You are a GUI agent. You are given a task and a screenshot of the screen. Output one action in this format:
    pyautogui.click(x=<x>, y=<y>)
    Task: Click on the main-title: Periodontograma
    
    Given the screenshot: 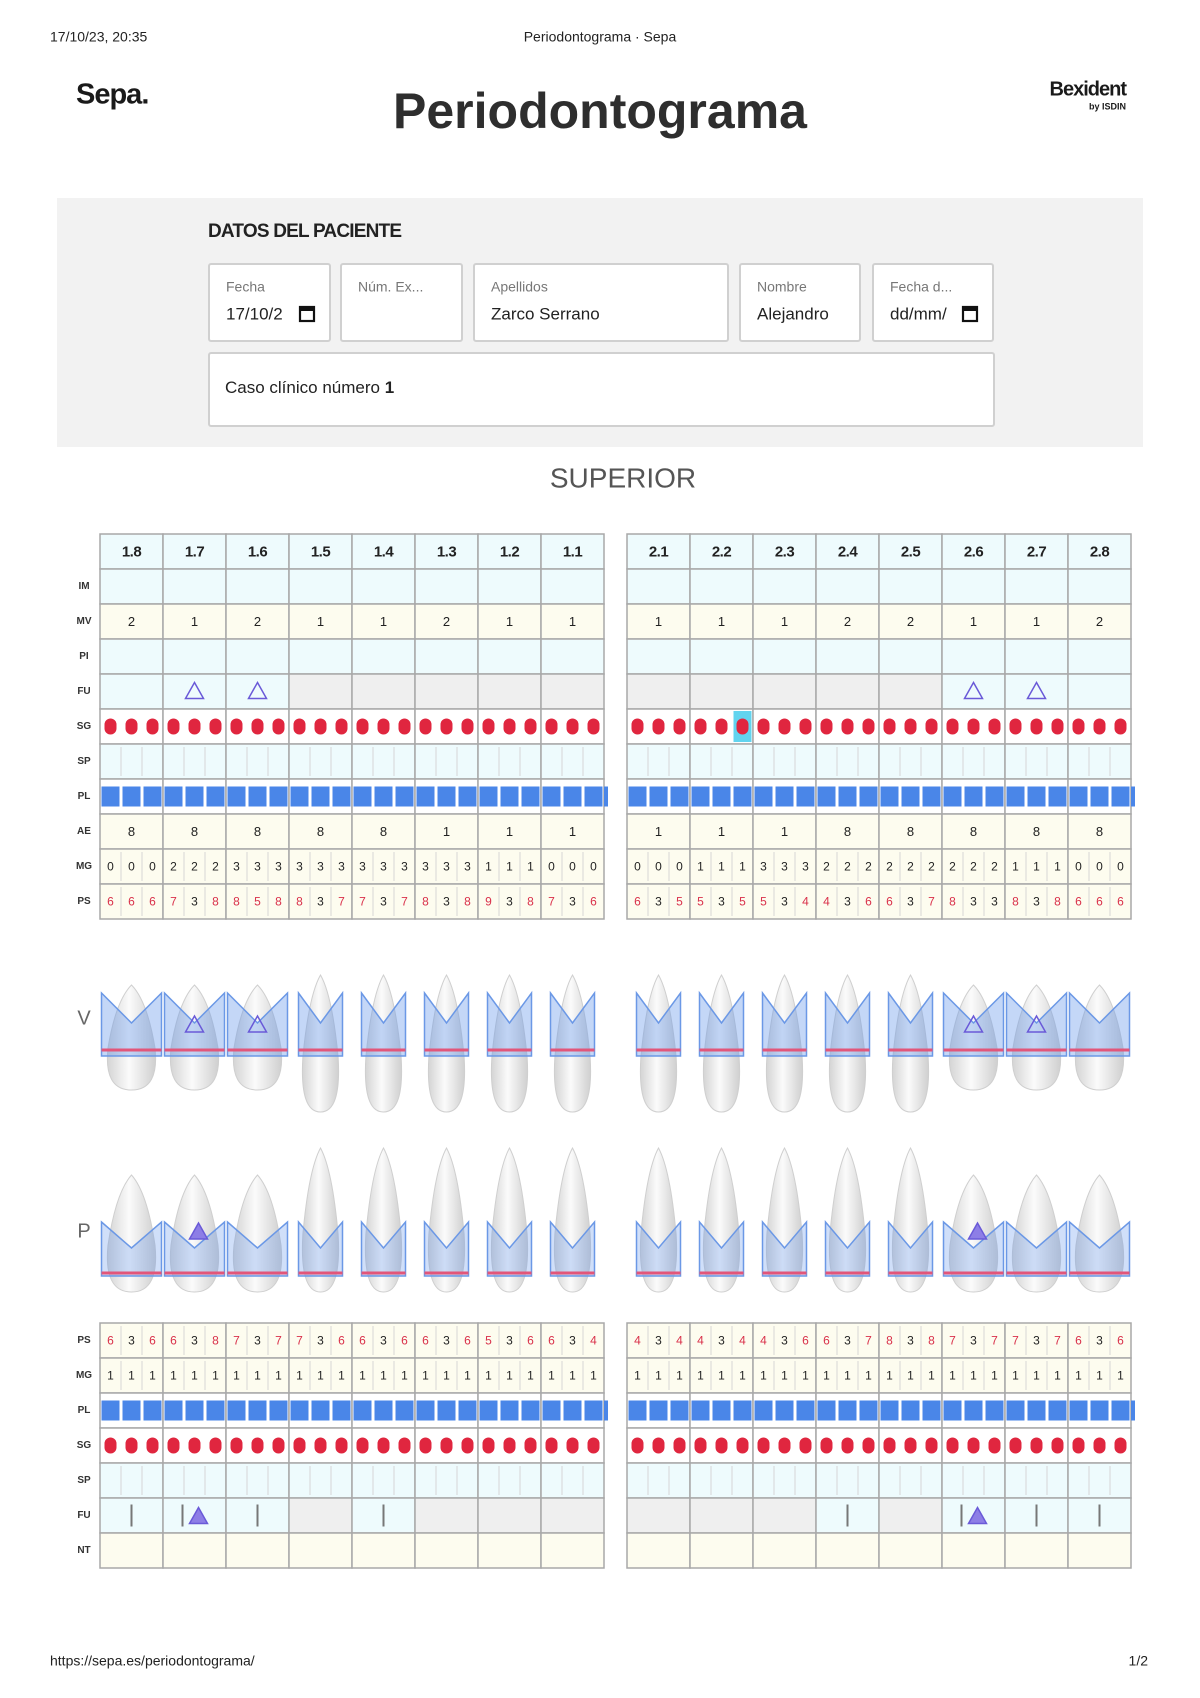 What is the action you would take?
    pyautogui.click(x=600, y=111)
    